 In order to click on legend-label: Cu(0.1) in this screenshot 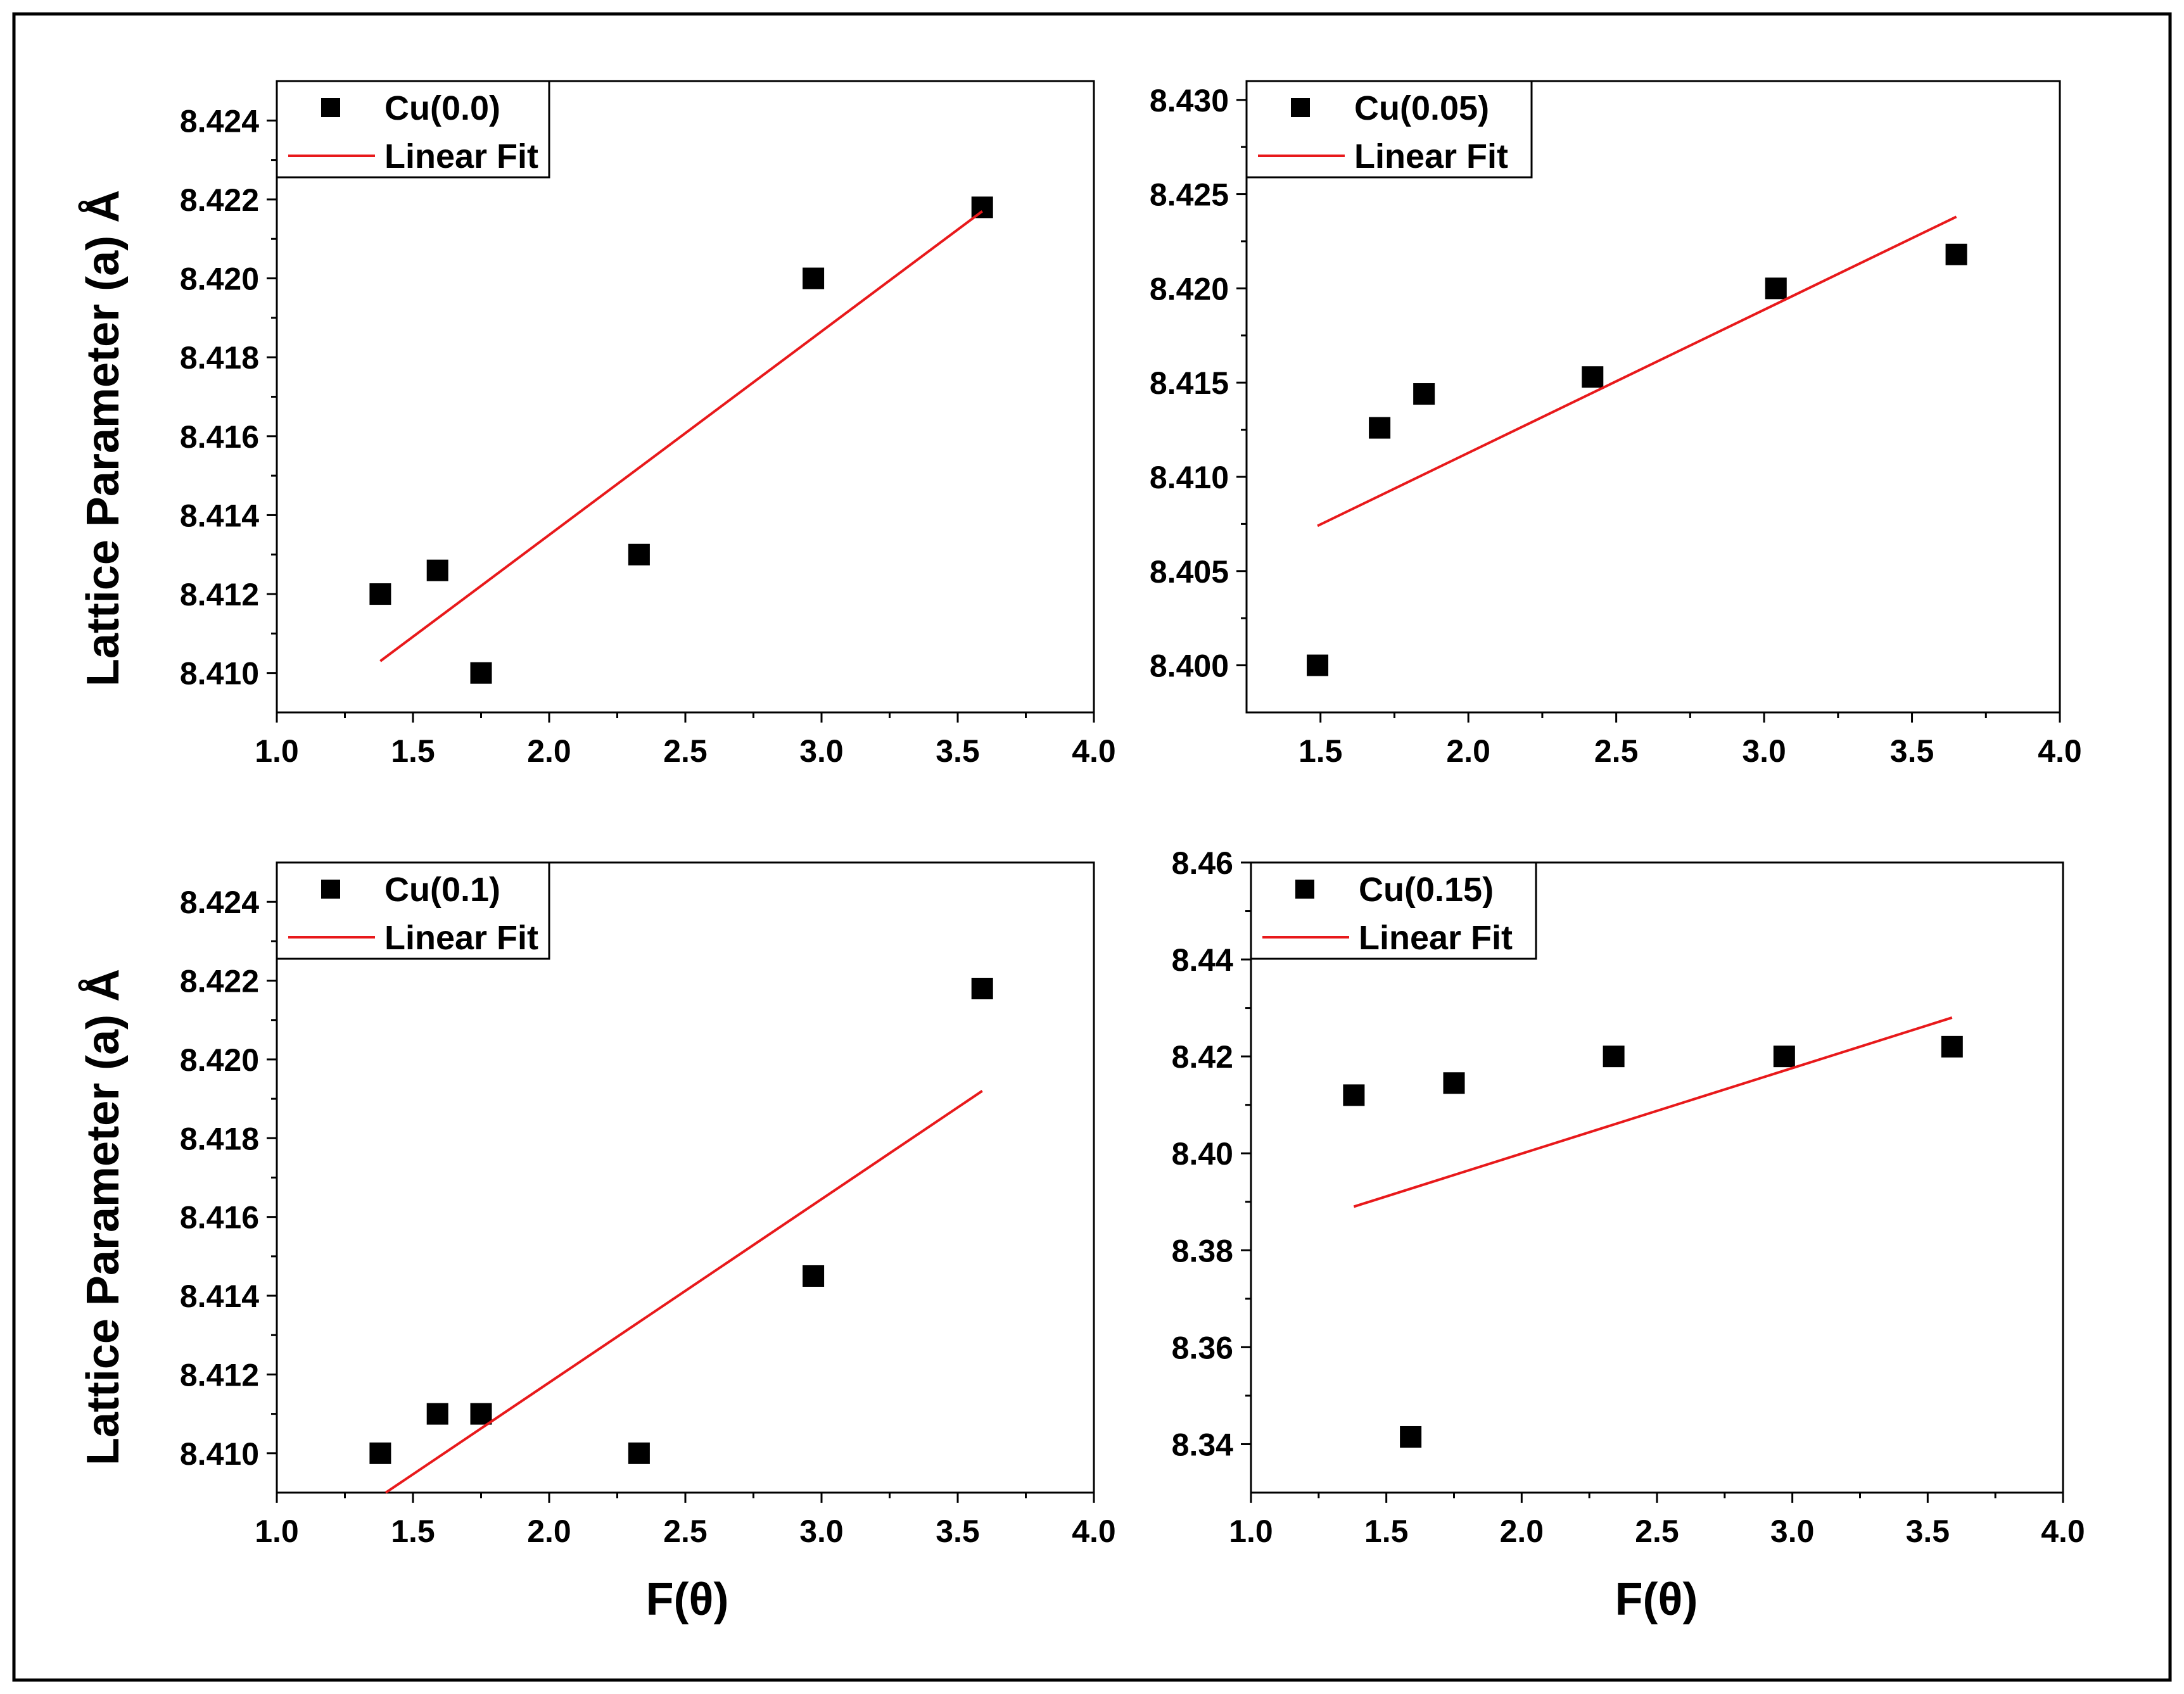, I will do `click(442, 890)`.